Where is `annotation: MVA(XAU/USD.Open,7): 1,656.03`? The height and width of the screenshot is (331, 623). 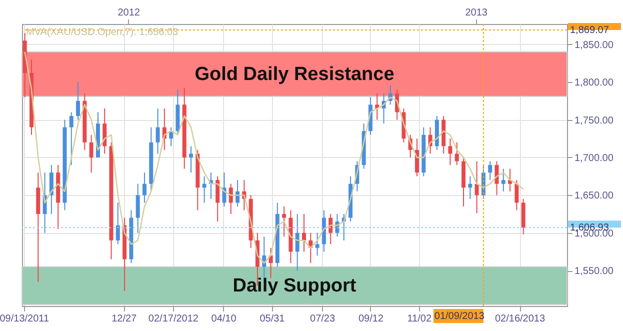
annotation: MVA(XAU/USD.Open,7): 1,656.03 is located at coordinates (102, 32).